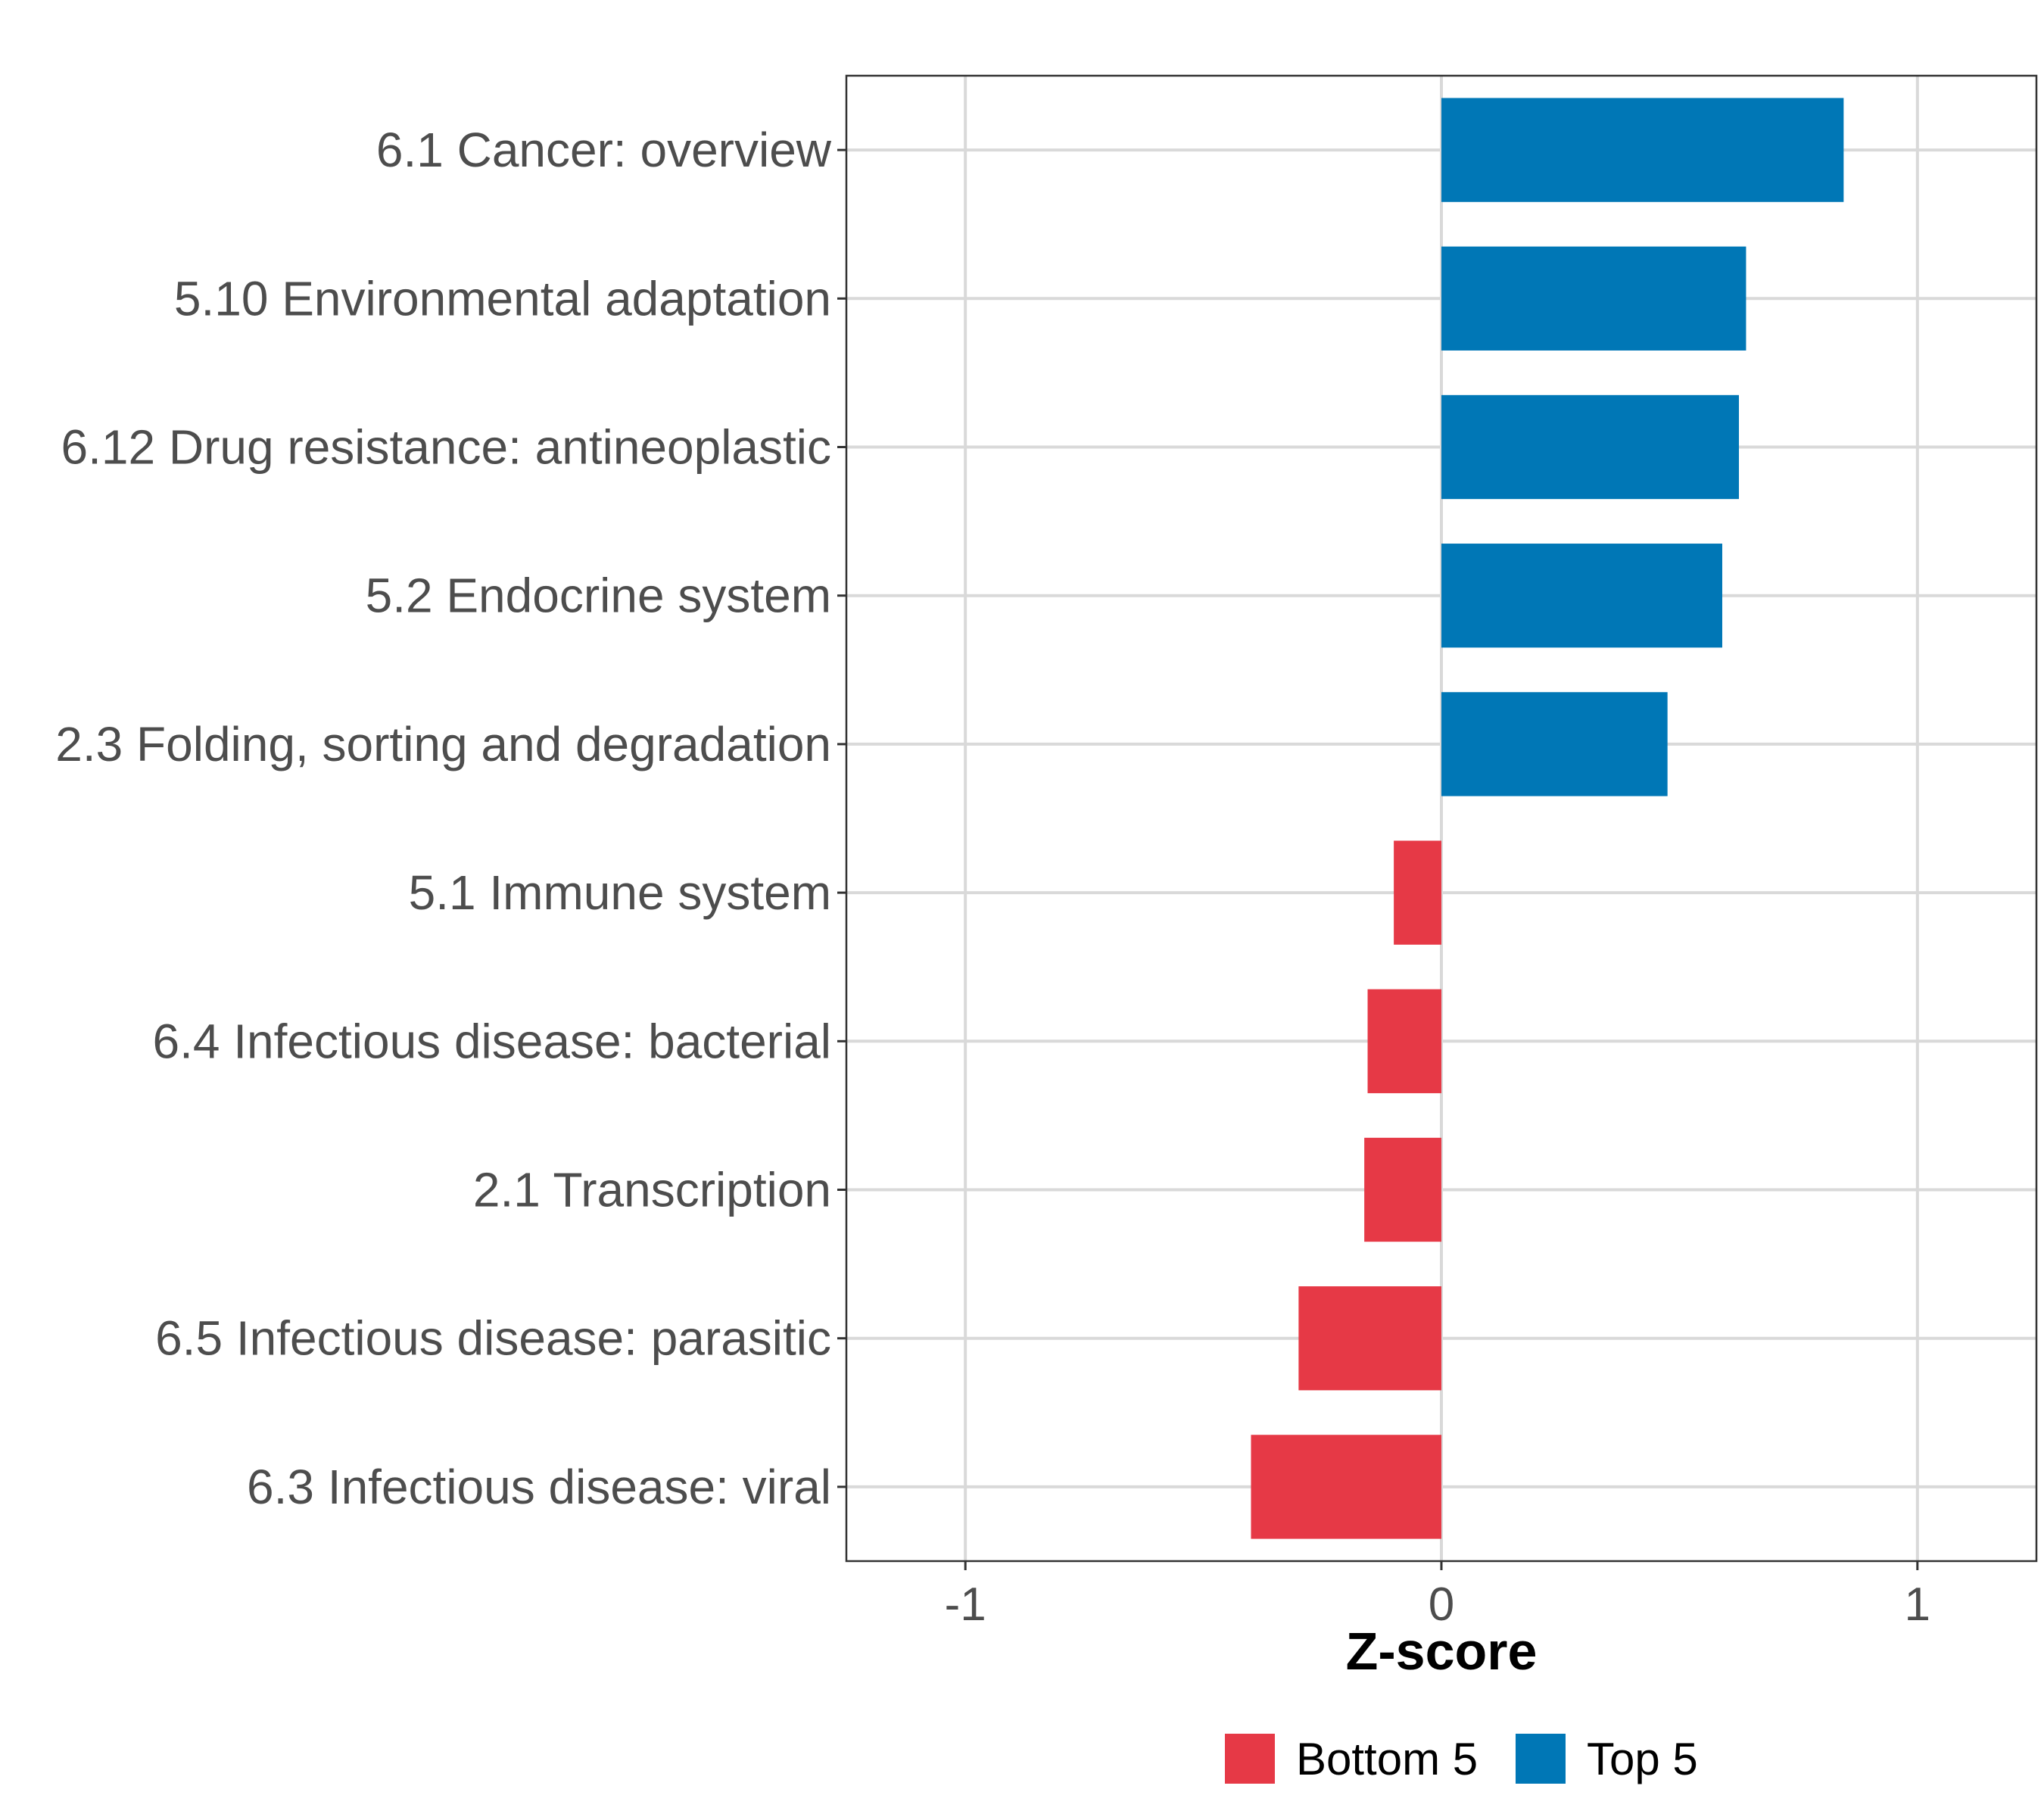  I want to click on y-tick-label: 6.3 Infectious disease: viral, so click(539, 1487).